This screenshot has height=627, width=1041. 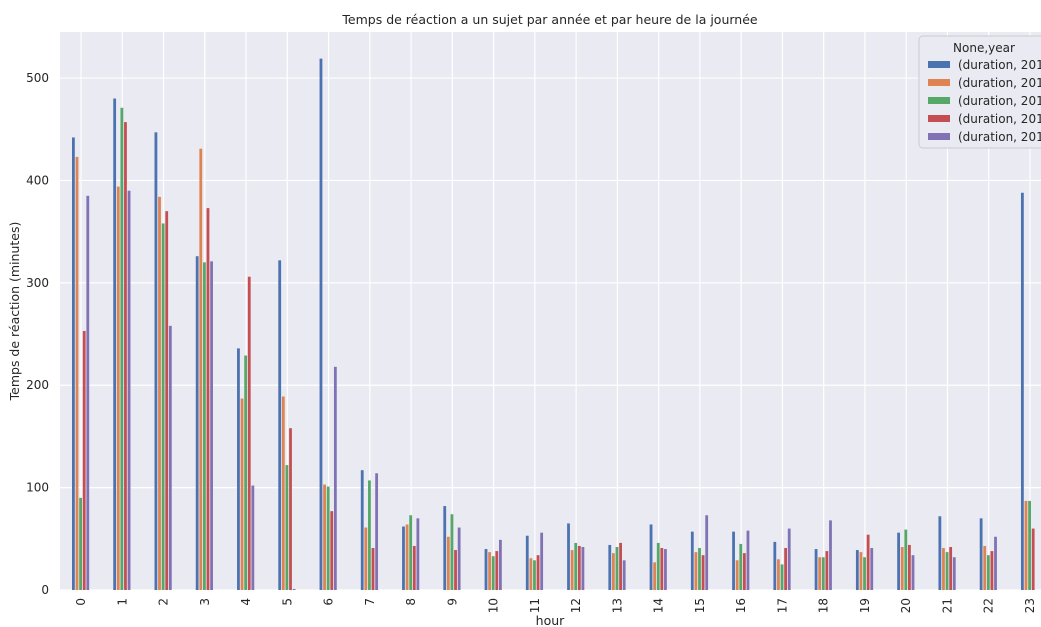 What do you see at coordinates (865, 605) in the screenshot?
I see `x-tick-label: 19` at bounding box center [865, 605].